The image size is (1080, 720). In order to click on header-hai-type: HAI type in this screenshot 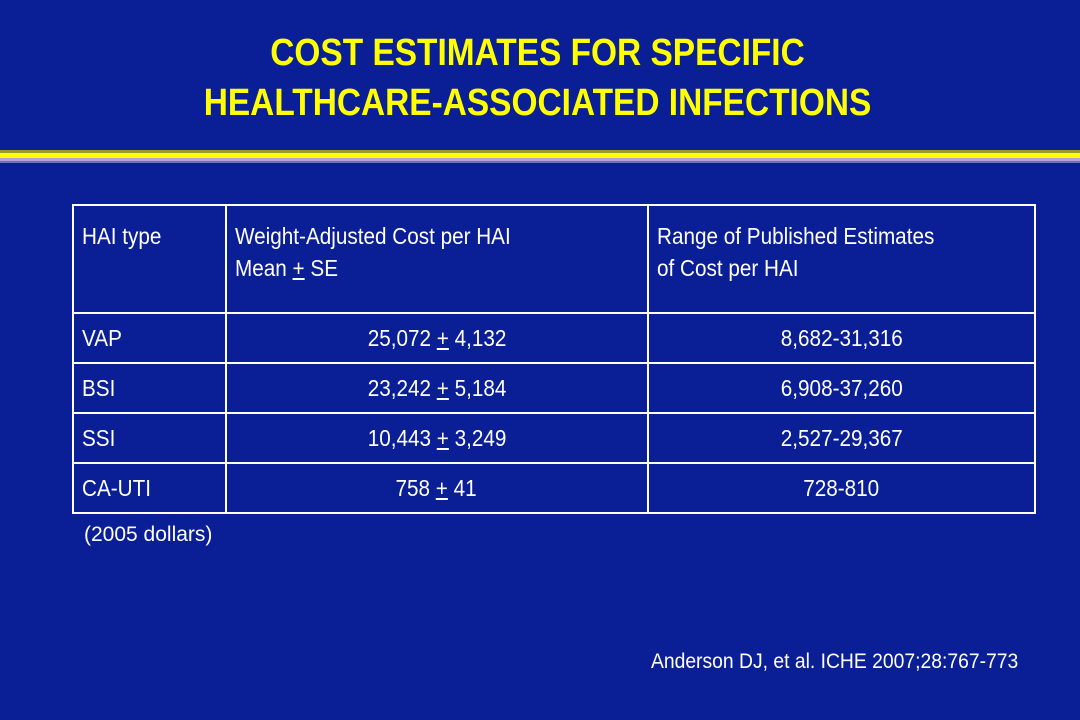, I will do `click(149, 259)`.